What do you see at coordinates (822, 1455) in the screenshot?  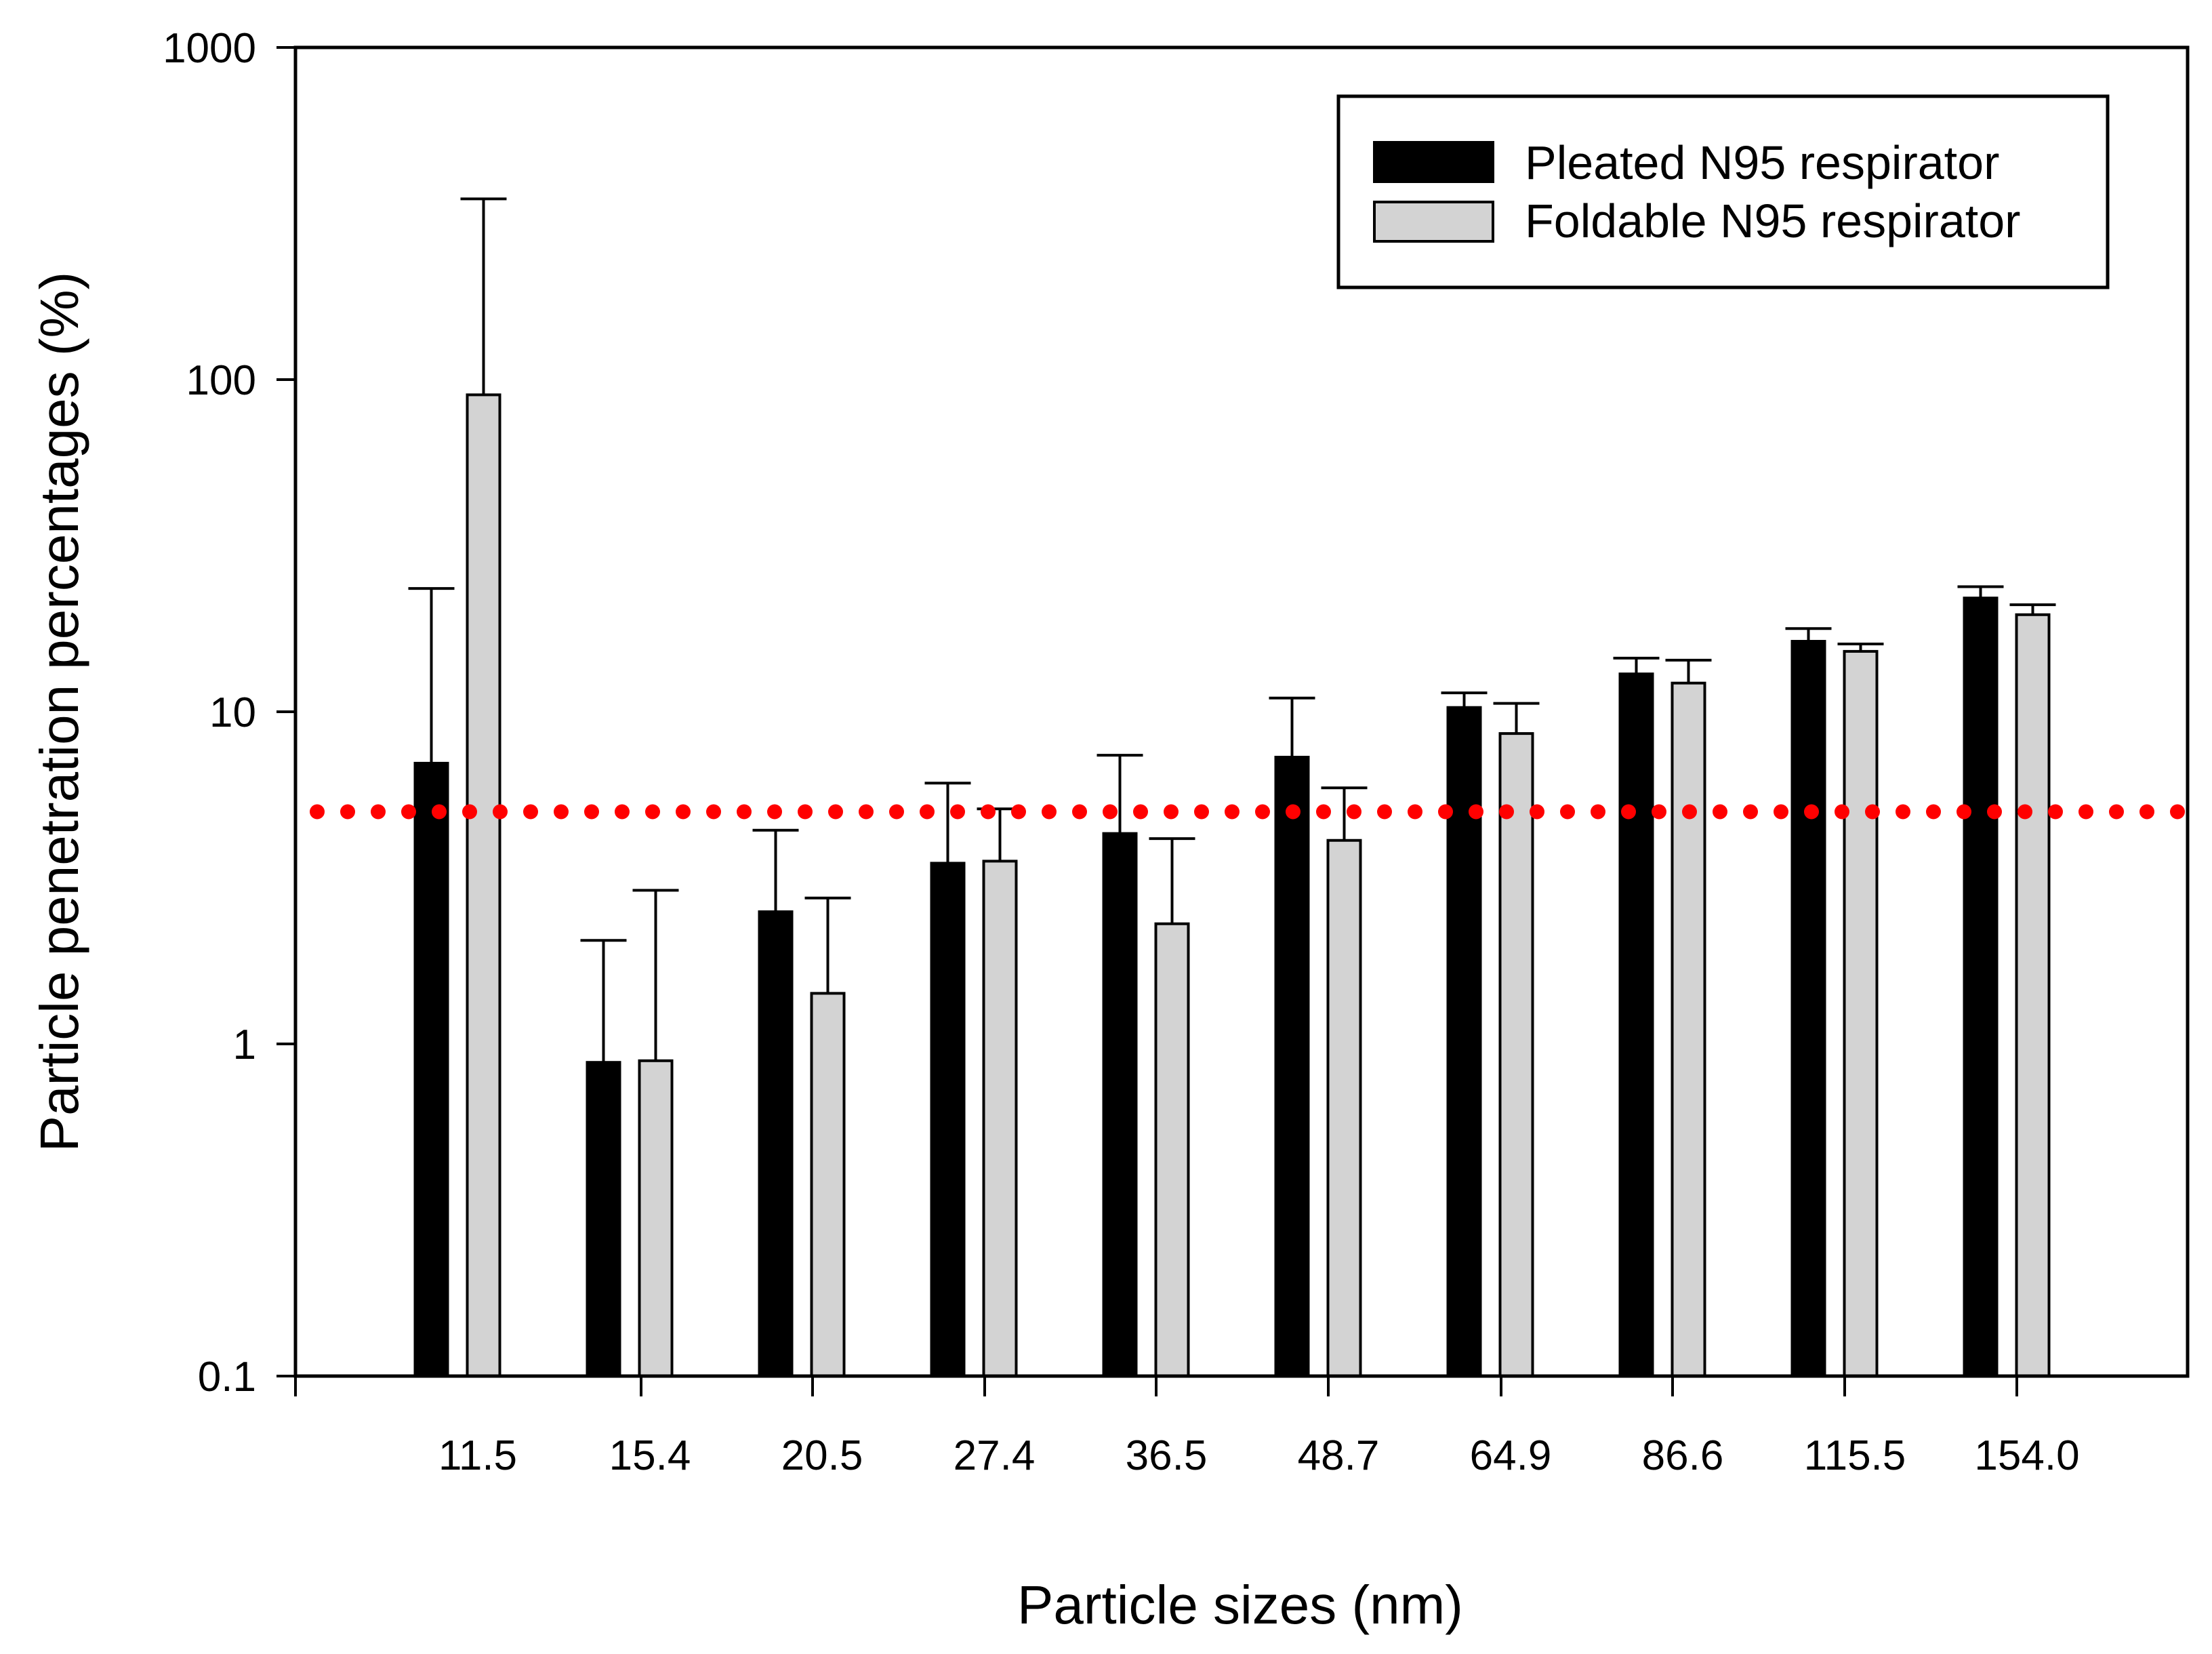 I see `x-tick-label-20.5: 20.5` at bounding box center [822, 1455].